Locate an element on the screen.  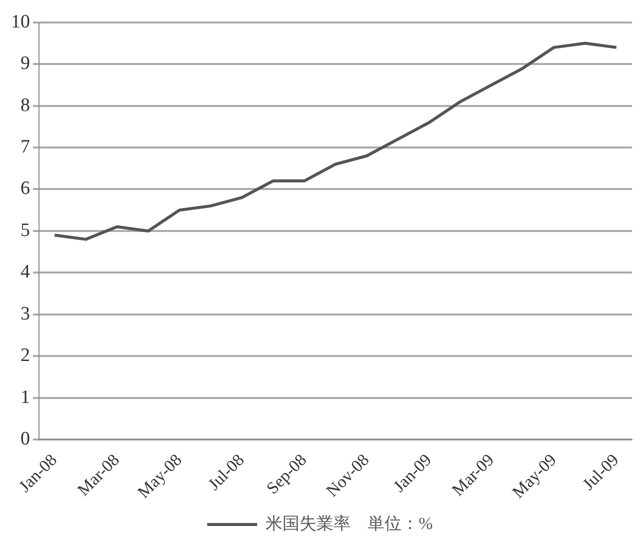
y-tick-label: 8 is located at coordinates (25, 105).